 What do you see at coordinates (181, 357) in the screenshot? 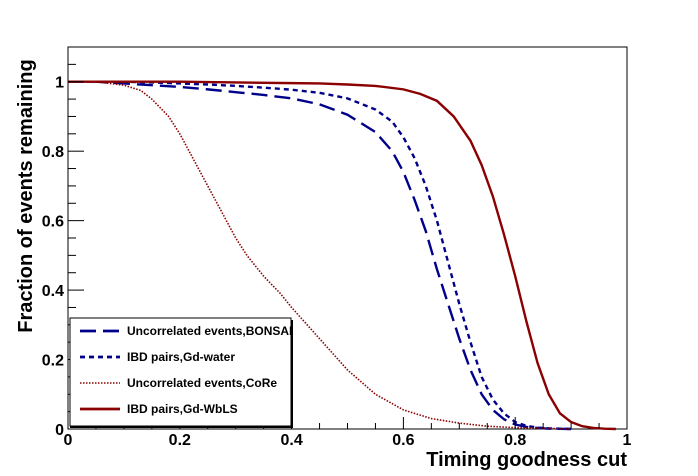
I see `legend-label-gd-water: IBD pairs,Gd-water` at bounding box center [181, 357].